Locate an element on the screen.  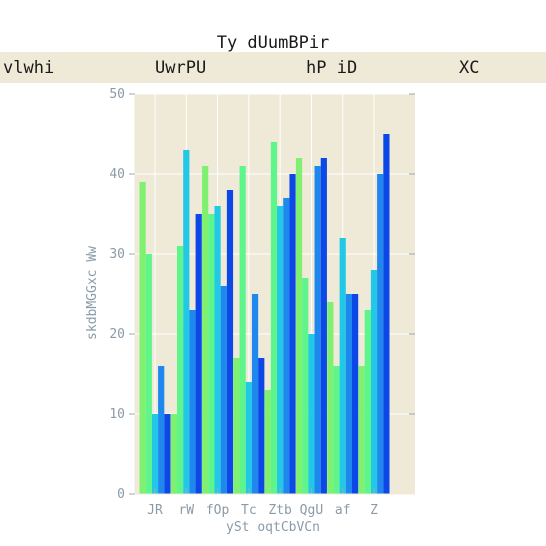
bar-tc-s2 is located at coordinates (248, 438).